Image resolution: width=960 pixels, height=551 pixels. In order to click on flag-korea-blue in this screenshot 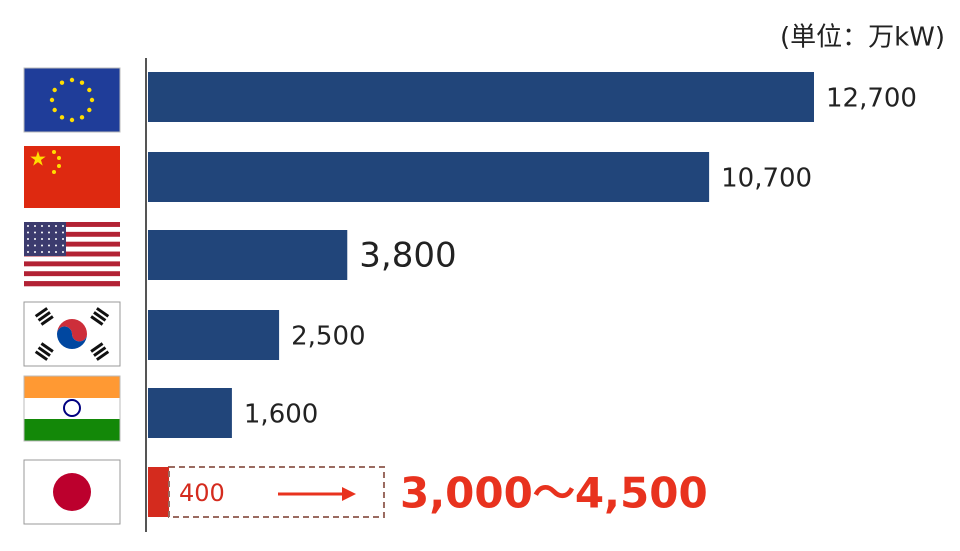, I will do `click(72, 337)`.